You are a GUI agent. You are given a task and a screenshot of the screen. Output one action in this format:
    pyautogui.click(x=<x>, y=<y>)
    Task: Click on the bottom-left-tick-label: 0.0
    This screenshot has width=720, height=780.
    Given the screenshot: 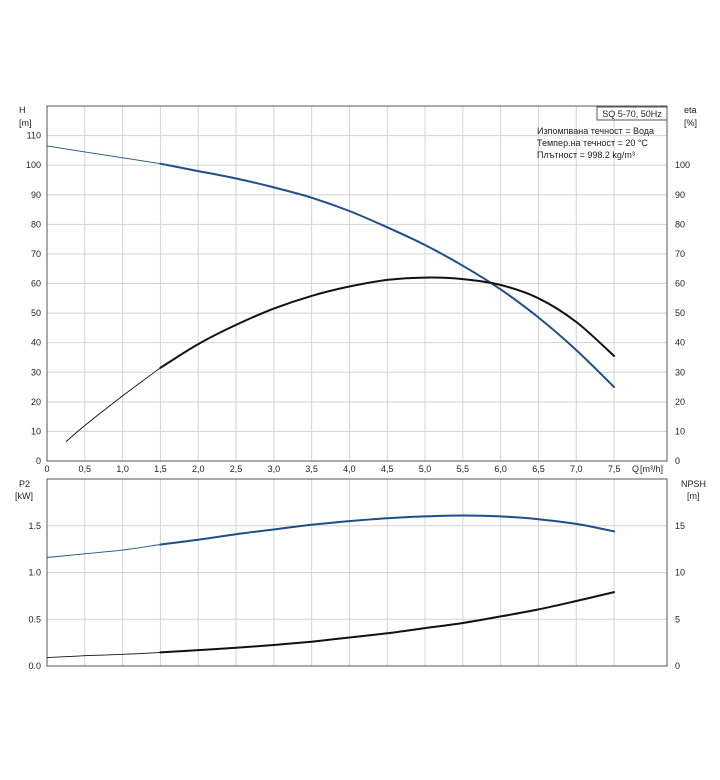 What is the action you would take?
    pyautogui.click(x=34, y=666)
    